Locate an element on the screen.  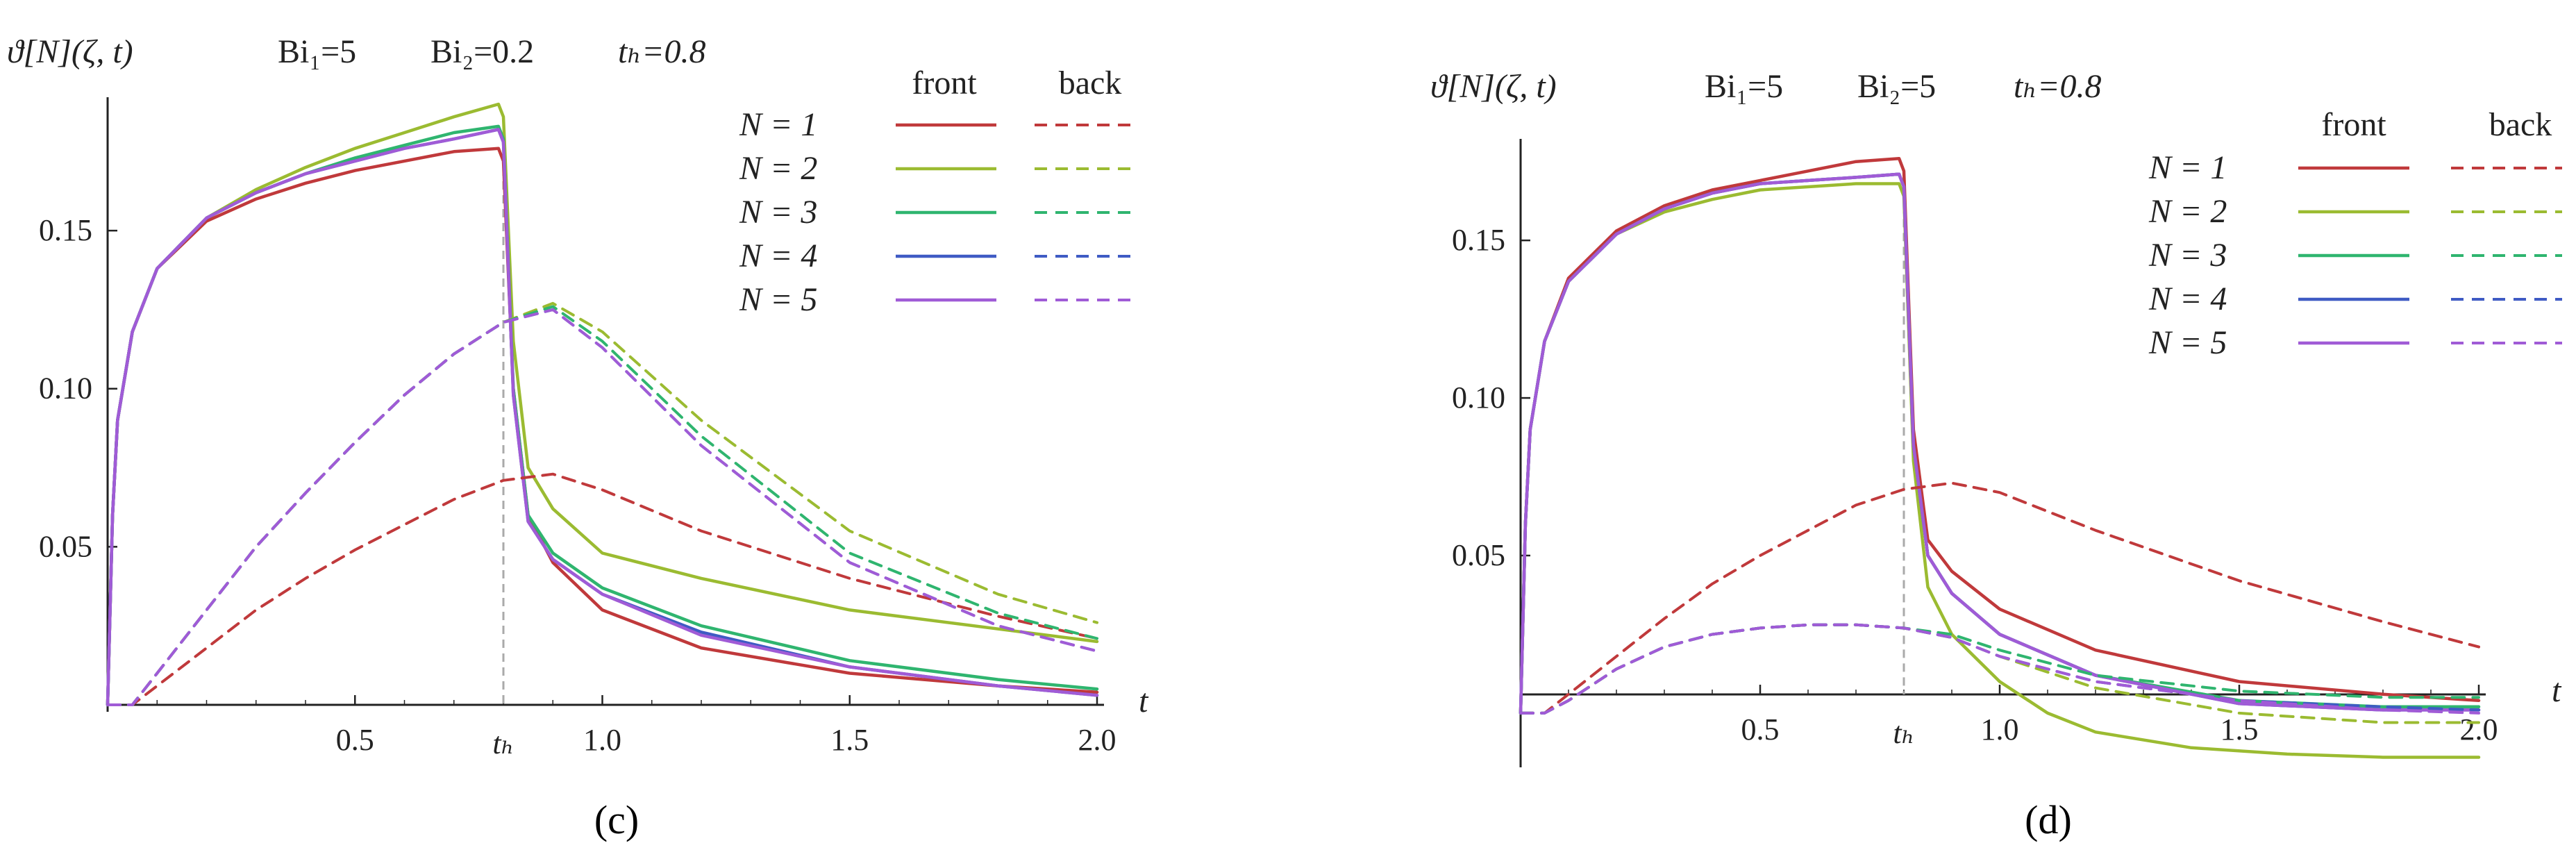
panel-label: (d) is located at coordinates (2048, 819).